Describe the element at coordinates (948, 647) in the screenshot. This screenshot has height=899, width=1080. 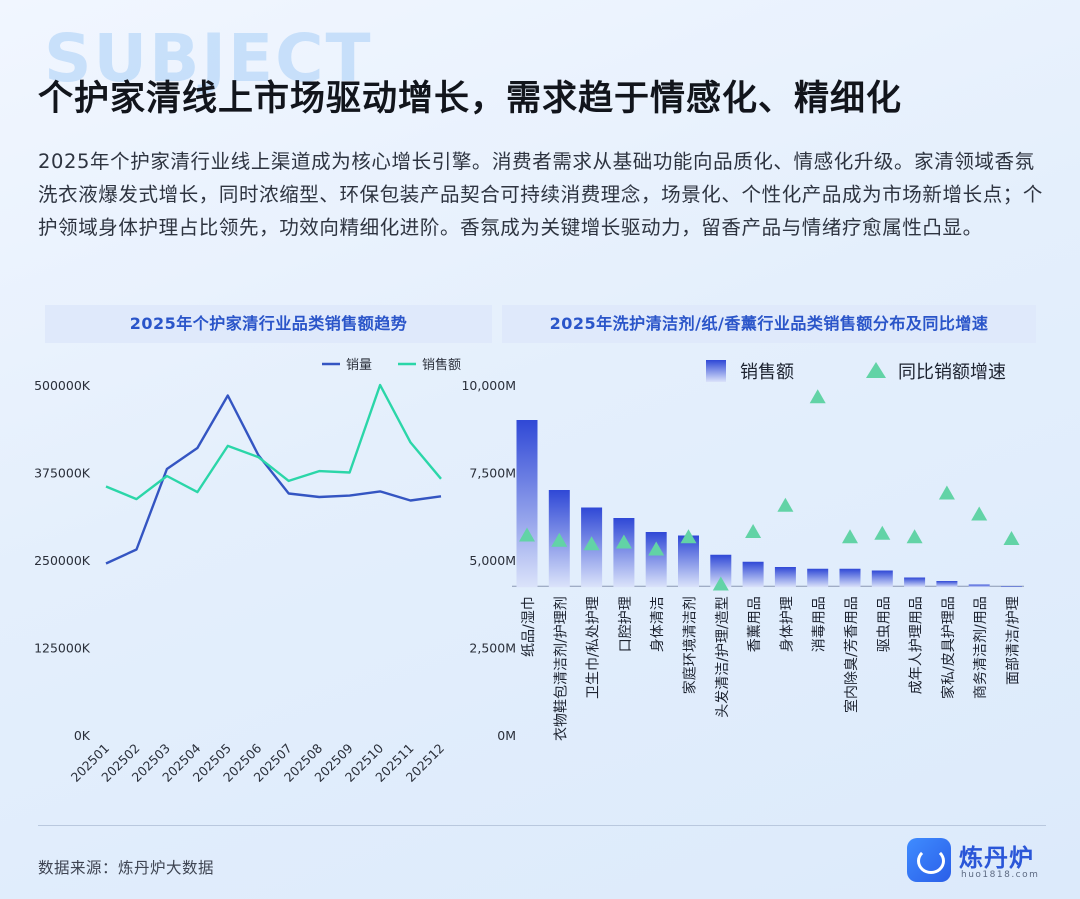
I see `category-label: 家私/皮具护理品` at that location.